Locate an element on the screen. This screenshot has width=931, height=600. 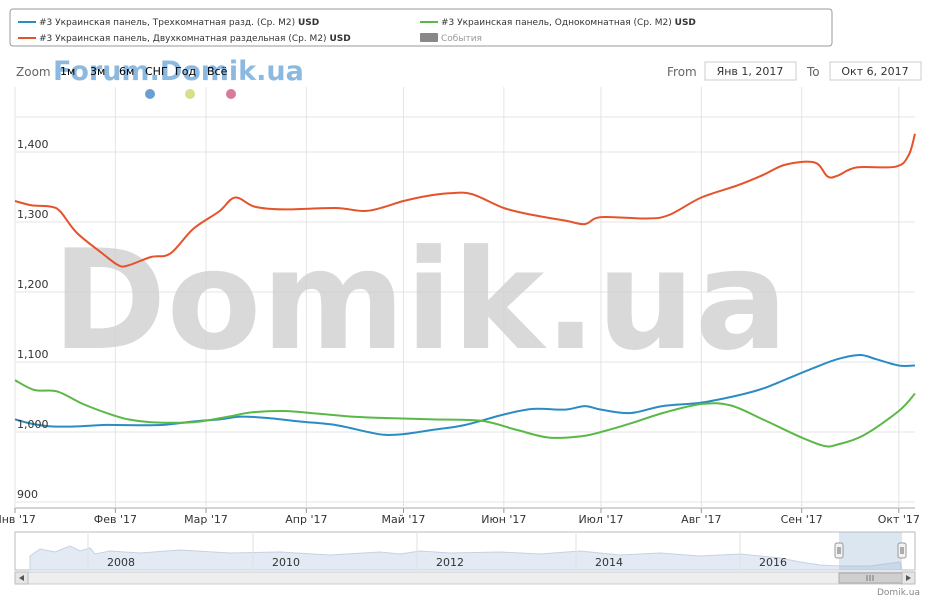
event-markers is located at coordinates (190, 94).